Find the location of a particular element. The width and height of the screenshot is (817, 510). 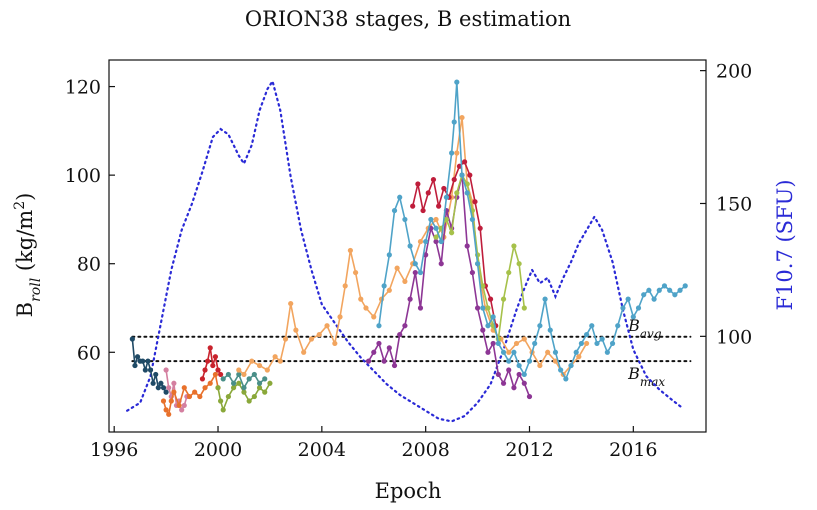

series-stage-crimson is located at coordinates (454, 244).